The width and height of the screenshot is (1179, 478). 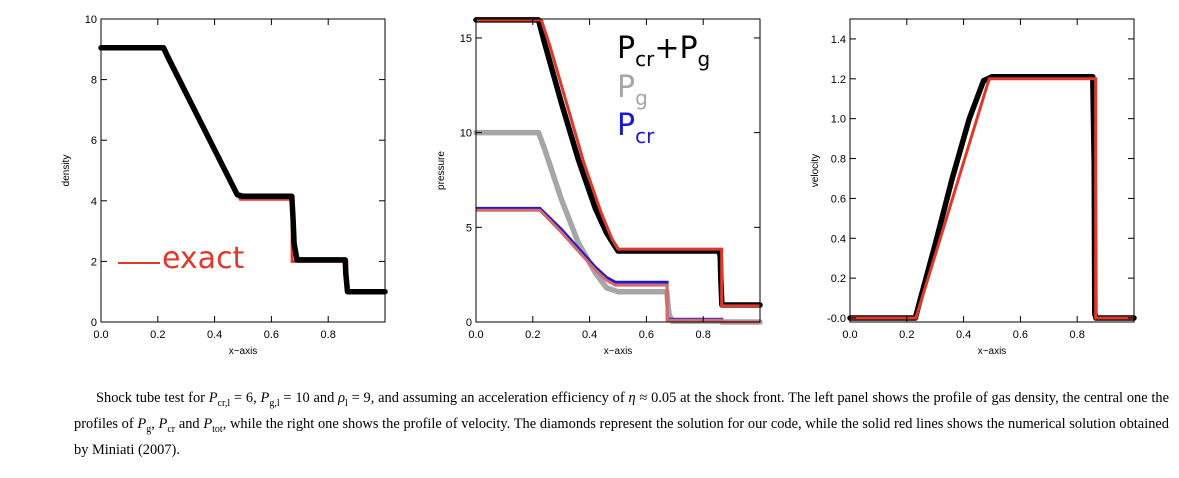 I want to click on y-tick-label: 0.6, so click(x=838, y=199).